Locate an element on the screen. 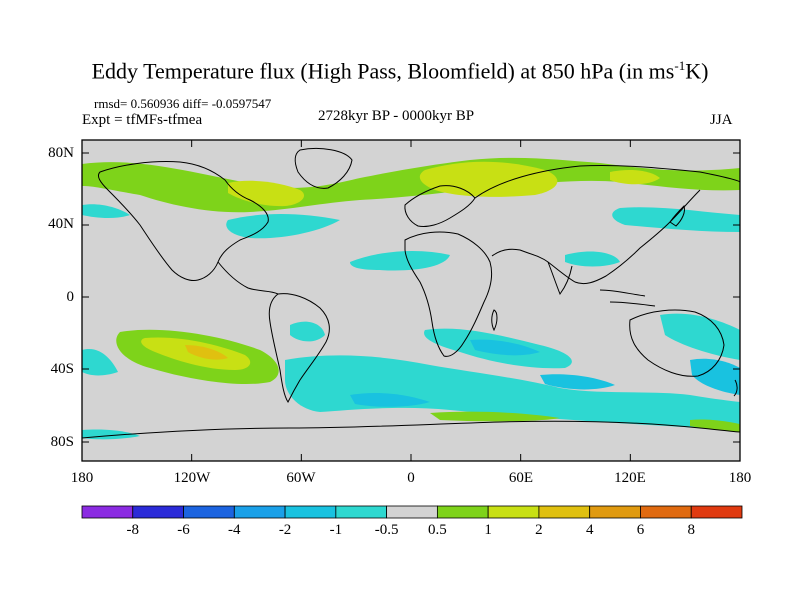 The width and height of the screenshot is (800, 600). lon-tick-label: 60E is located at coordinates (521, 478).